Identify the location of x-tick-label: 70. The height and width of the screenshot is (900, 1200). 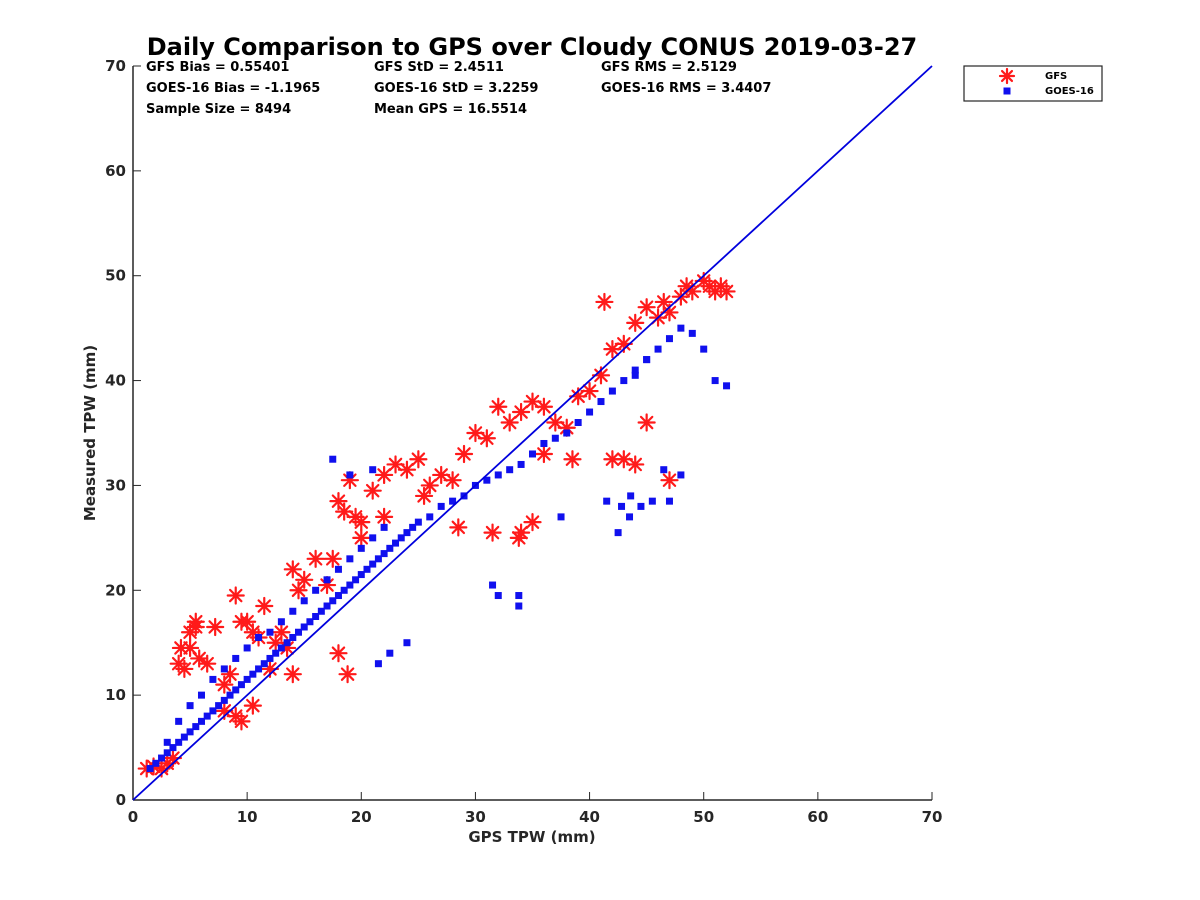
(932, 817).